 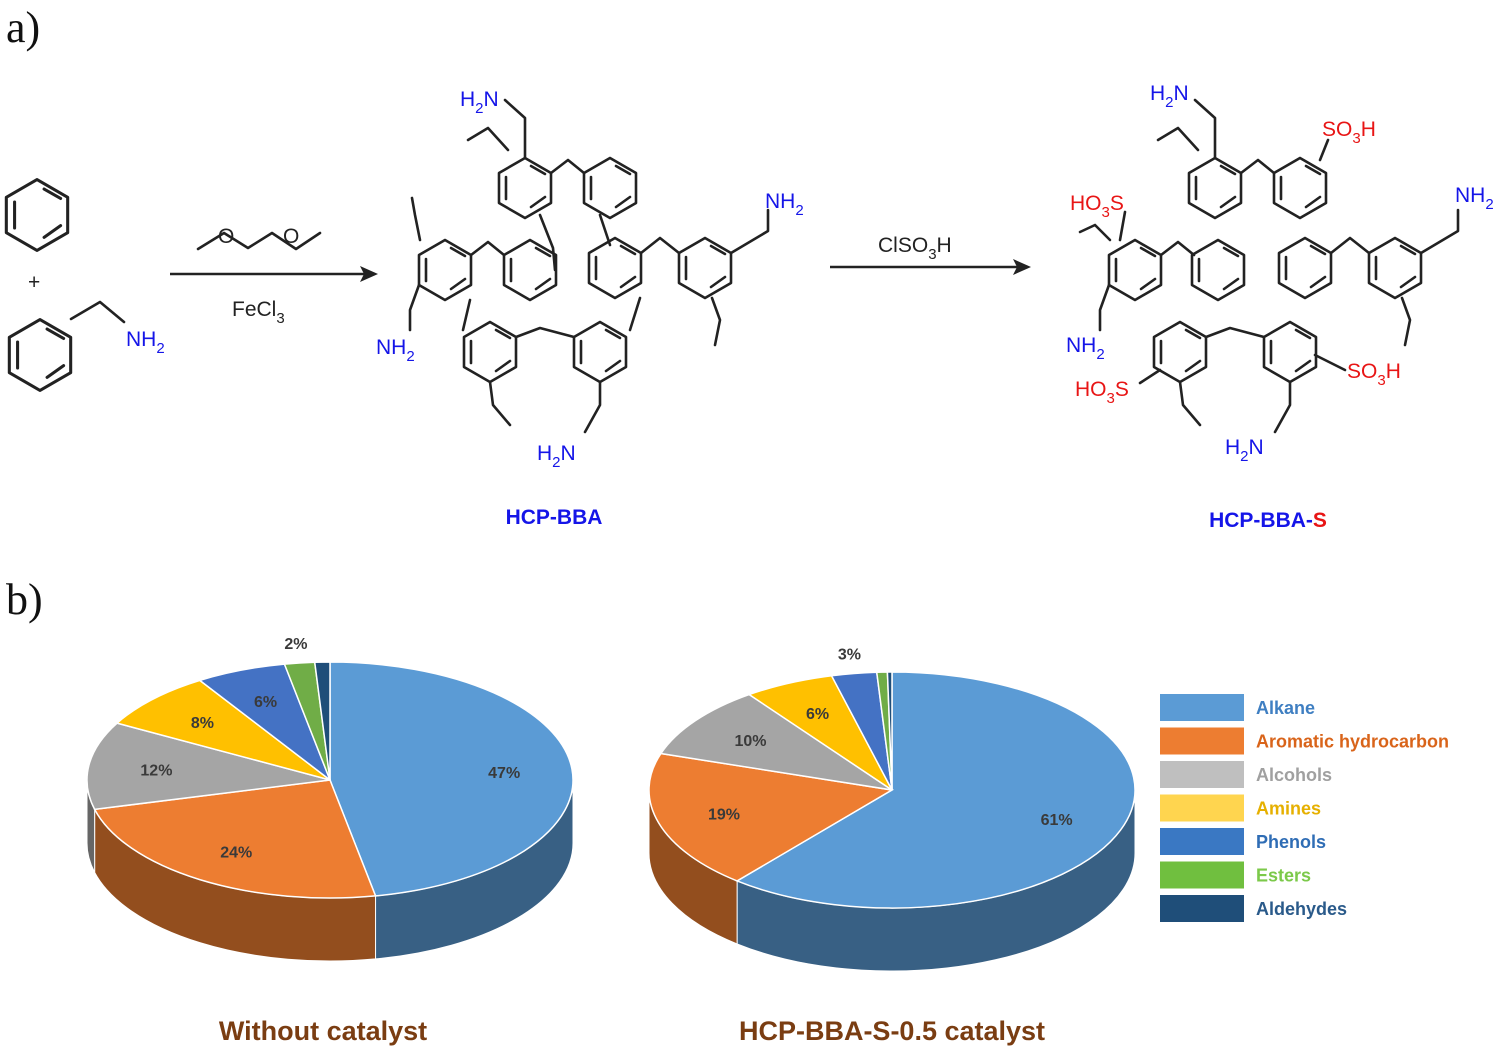 I want to click on legend-swatch-aldehydes, so click(x=1202, y=908).